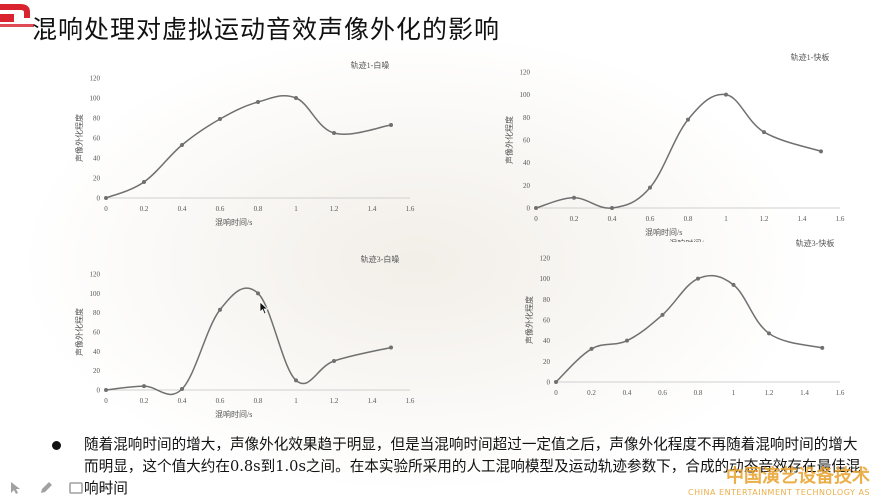  Describe the element at coordinates (574, 219) in the screenshot. I see `x-tick-label: 0.2` at that location.